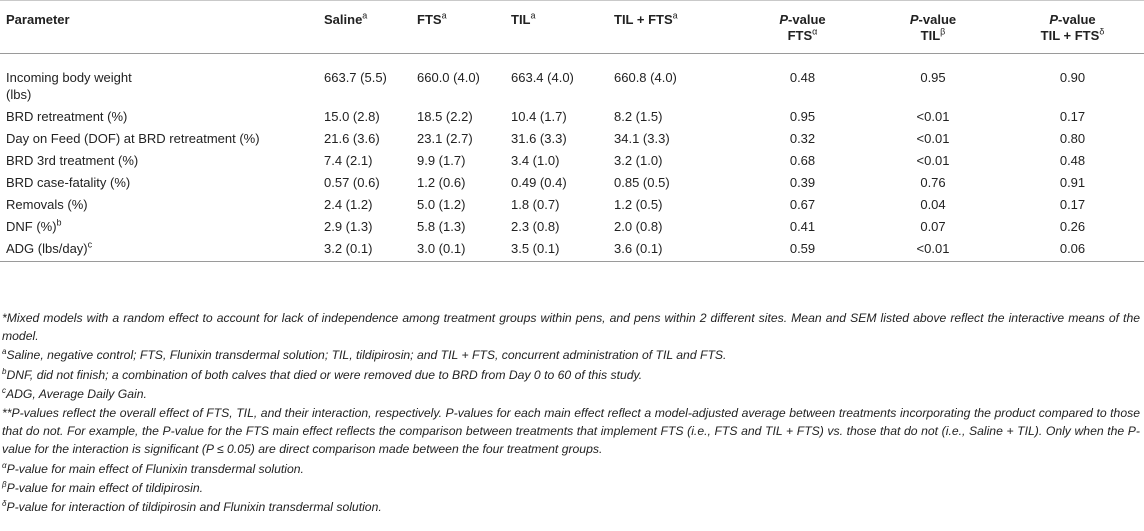  Describe the element at coordinates (933, 226) in the screenshot. I see `cell-p-til: 0.07` at that location.